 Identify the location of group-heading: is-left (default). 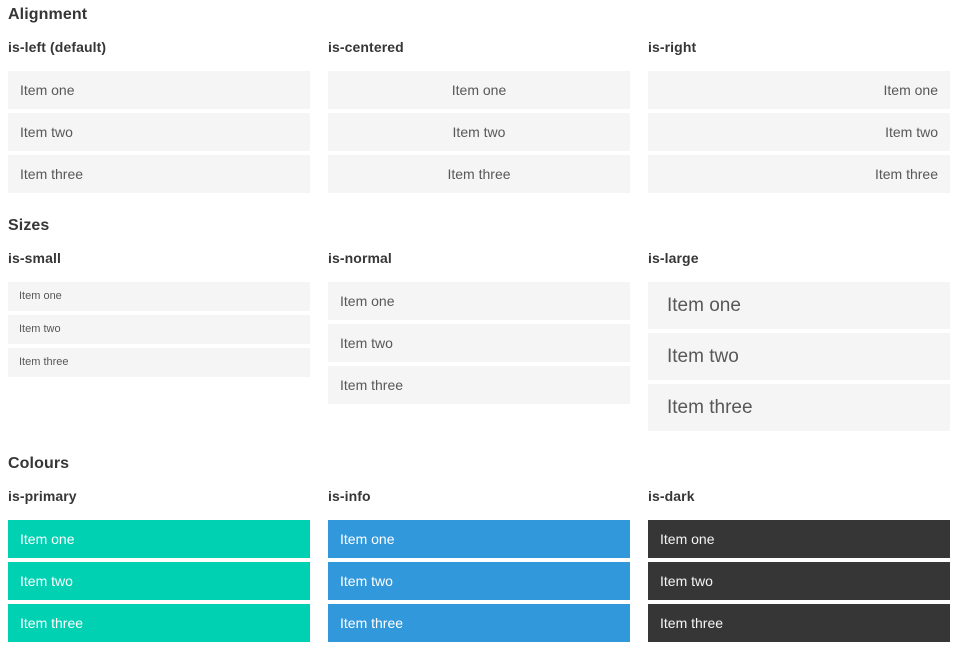
(57, 47).